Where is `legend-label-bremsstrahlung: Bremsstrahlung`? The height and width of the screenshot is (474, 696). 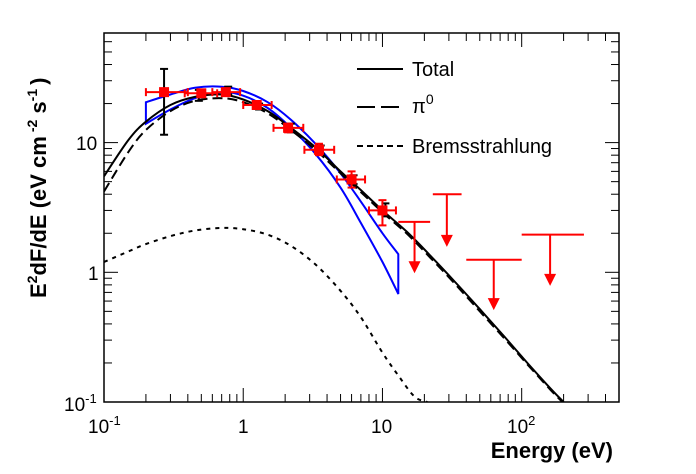
legend-label-bremsstrahlung: Bremsstrahlung is located at coordinates (482, 147).